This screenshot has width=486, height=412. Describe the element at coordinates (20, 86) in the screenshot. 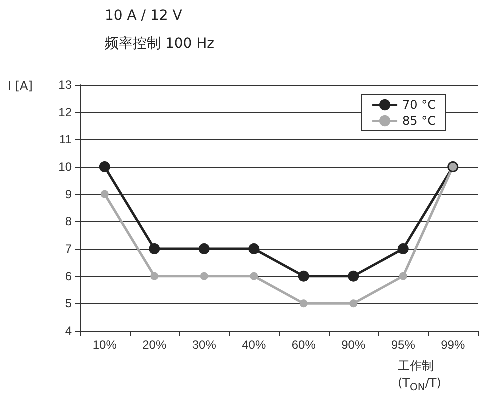

I see `y-axis-title: I [A]` at that location.